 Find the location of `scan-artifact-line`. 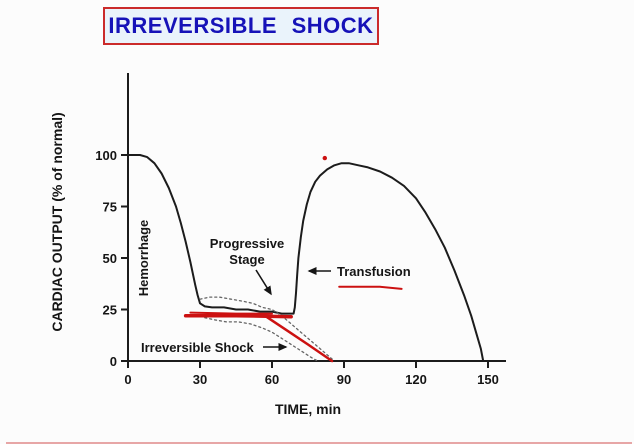

scan-artifact-line is located at coordinates (319, 443).